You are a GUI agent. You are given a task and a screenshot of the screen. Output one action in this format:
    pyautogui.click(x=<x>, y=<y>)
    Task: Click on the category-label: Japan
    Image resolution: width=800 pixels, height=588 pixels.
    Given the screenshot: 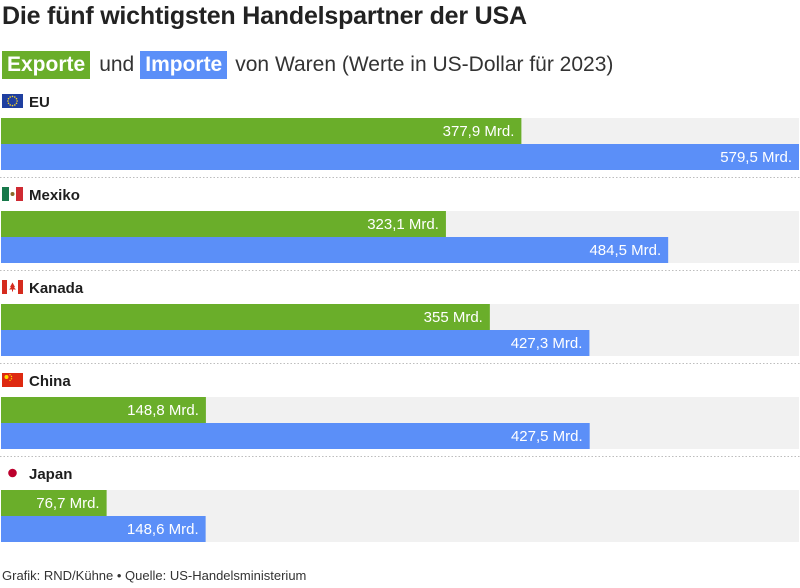 What is the action you would take?
    pyautogui.click(x=50, y=474)
    